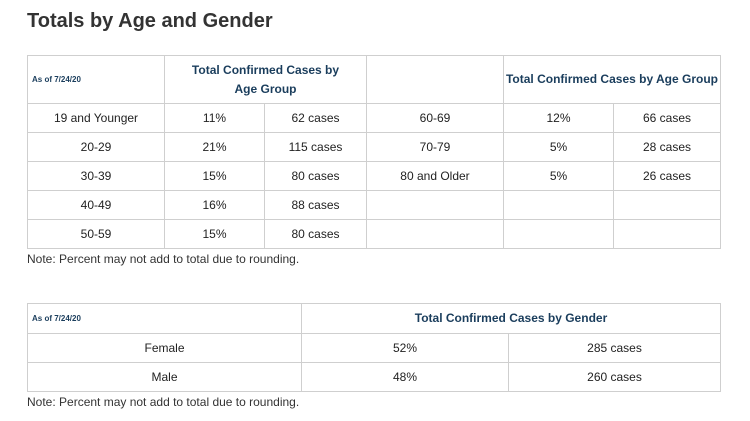 The width and height of the screenshot is (750, 421). I want to click on age-header-right: Total Confirmed Cases by Age Group, so click(612, 79).